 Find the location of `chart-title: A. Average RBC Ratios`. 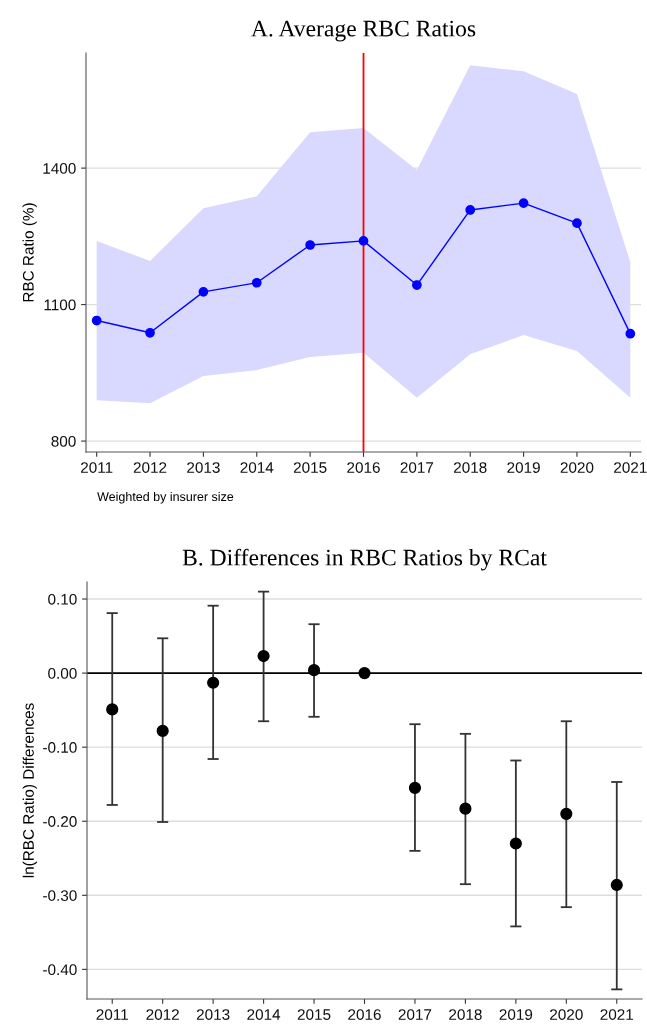

chart-title: A. Average RBC Ratios is located at coordinates (363, 31).